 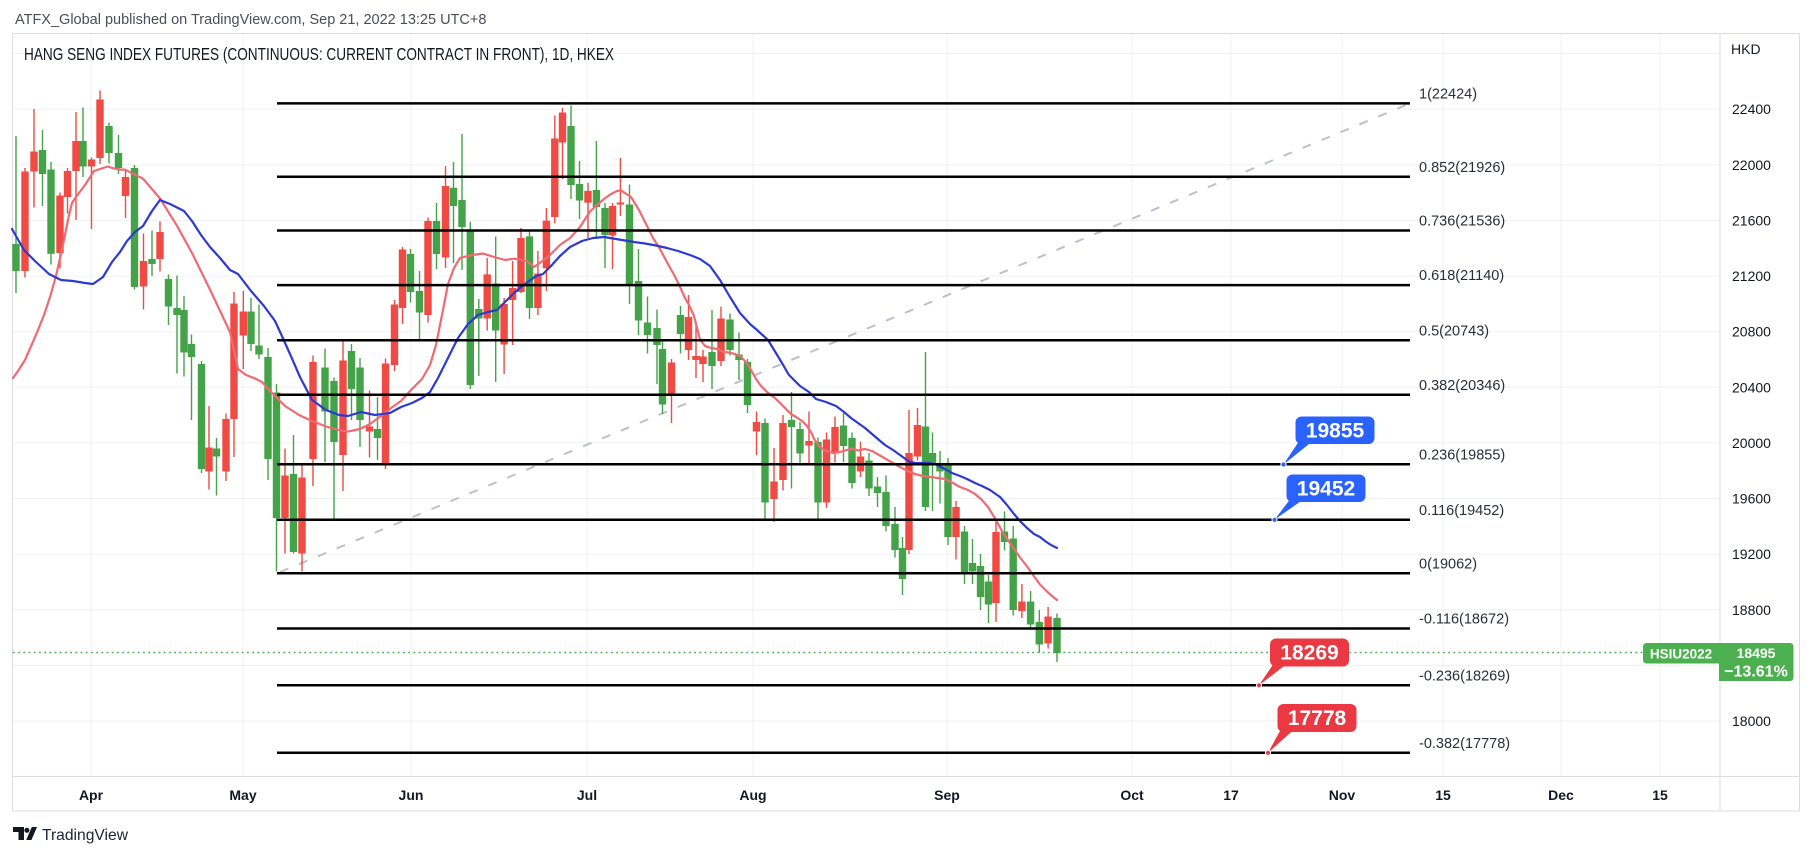 I want to click on svg-text: −13.61%, so click(x=1756, y=672).